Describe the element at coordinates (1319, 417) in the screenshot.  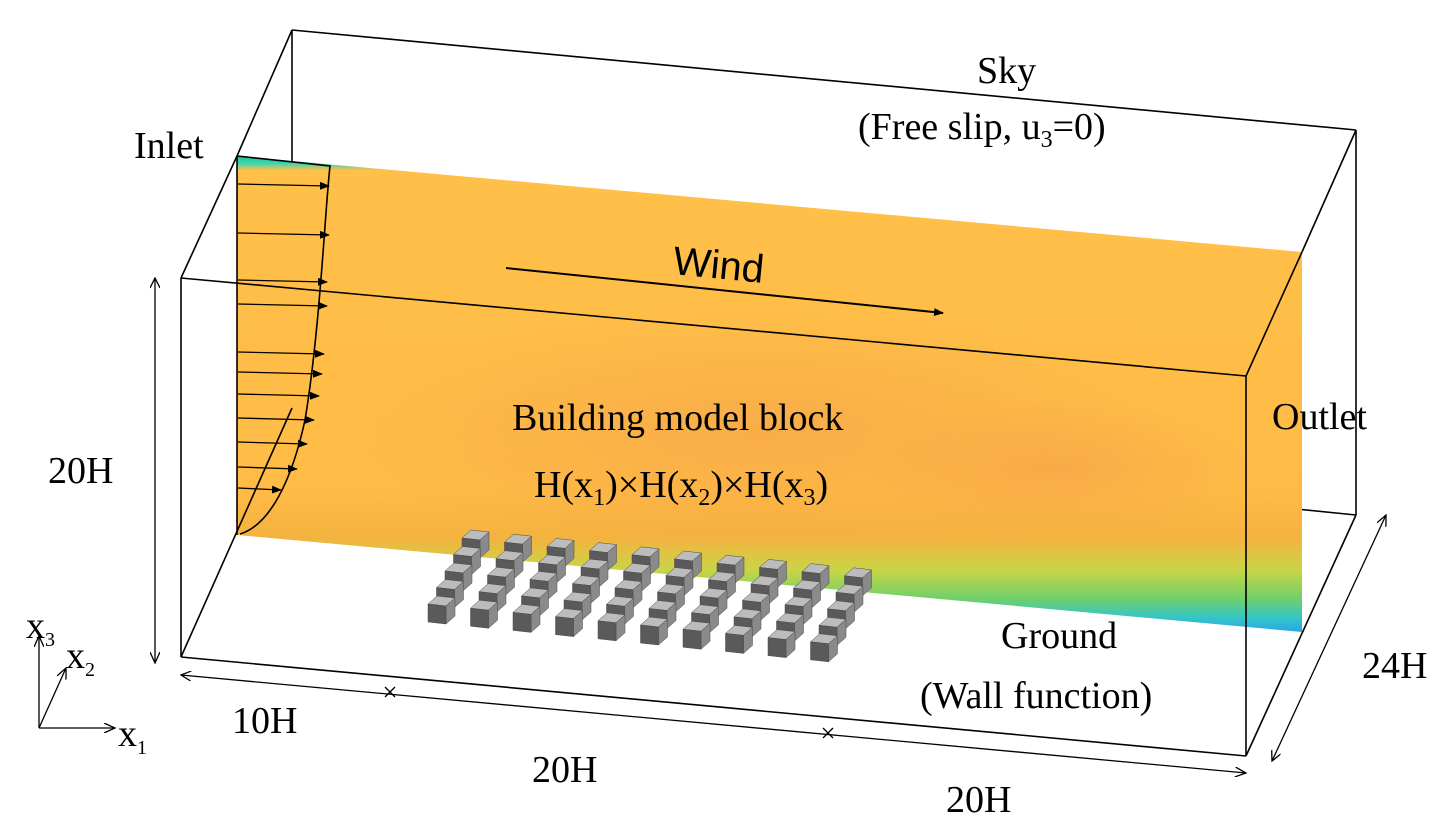
I see `outlet-label: Outlet` at that location.